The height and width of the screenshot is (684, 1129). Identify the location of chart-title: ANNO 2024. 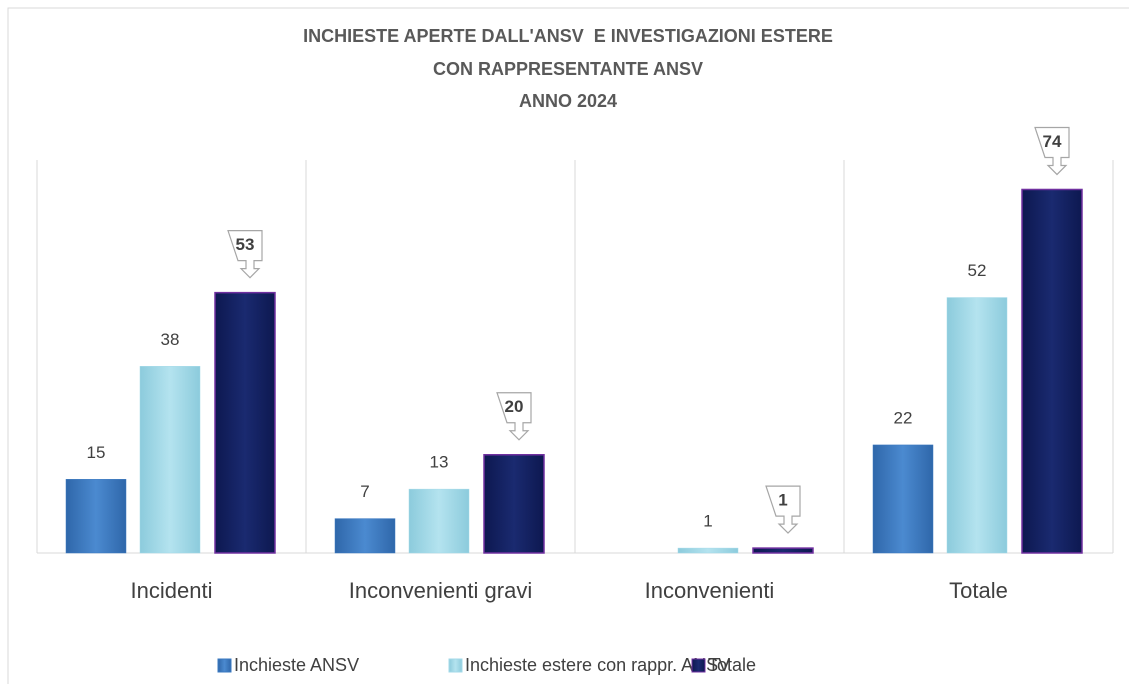
(568, 101).